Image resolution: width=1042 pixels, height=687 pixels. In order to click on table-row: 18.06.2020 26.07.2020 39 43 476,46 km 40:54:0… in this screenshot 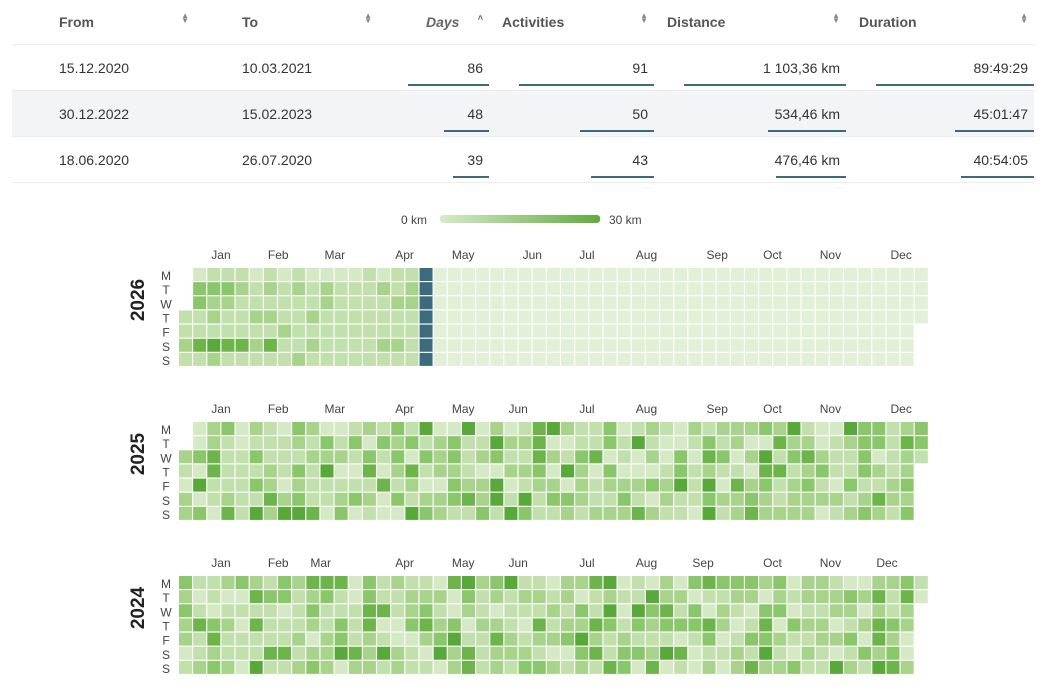, I will do `click(523, 159)`.